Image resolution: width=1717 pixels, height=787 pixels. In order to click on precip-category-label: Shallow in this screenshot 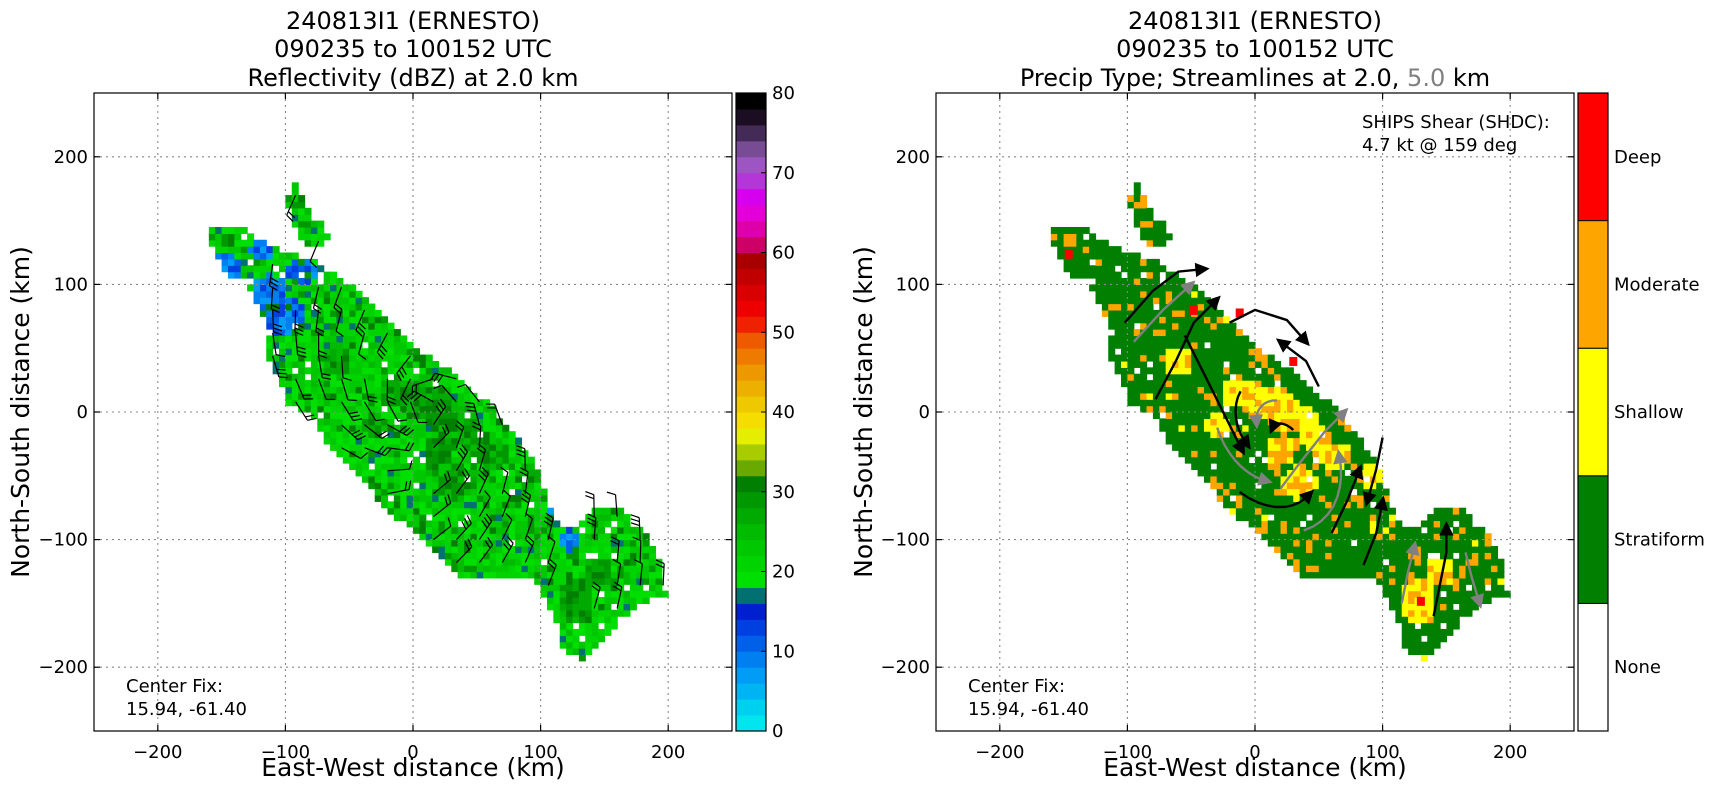, I will do `click(1649, 412)`.